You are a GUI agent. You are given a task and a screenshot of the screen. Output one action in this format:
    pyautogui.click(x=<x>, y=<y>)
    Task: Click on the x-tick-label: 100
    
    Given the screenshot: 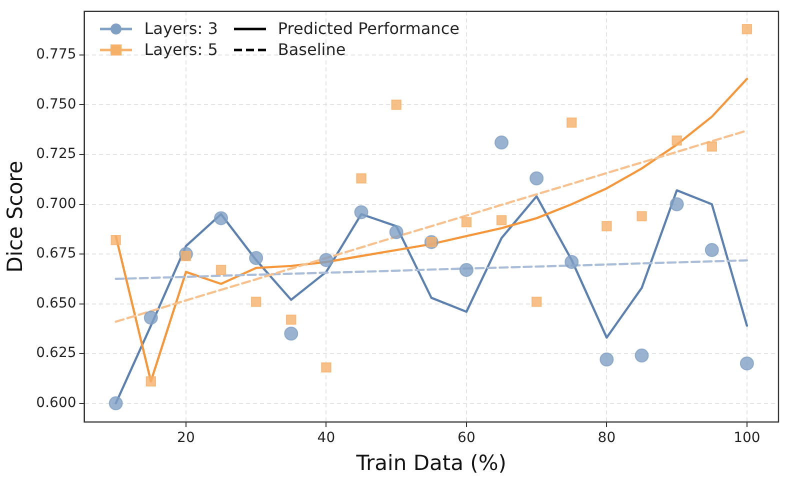 What is the action you would take?
    pyautogui.click(x=747, y=438)
    